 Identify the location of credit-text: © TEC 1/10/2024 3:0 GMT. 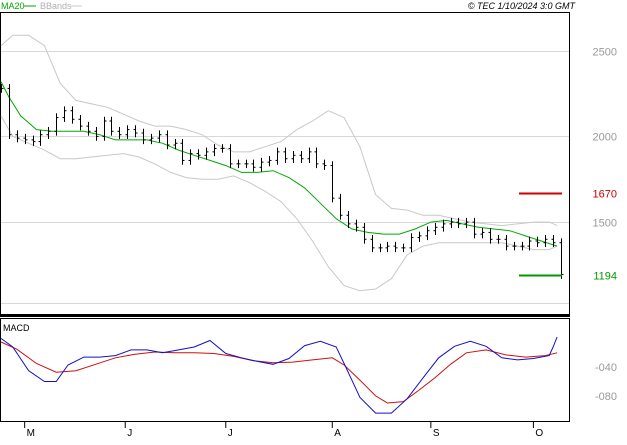
(522, 6).